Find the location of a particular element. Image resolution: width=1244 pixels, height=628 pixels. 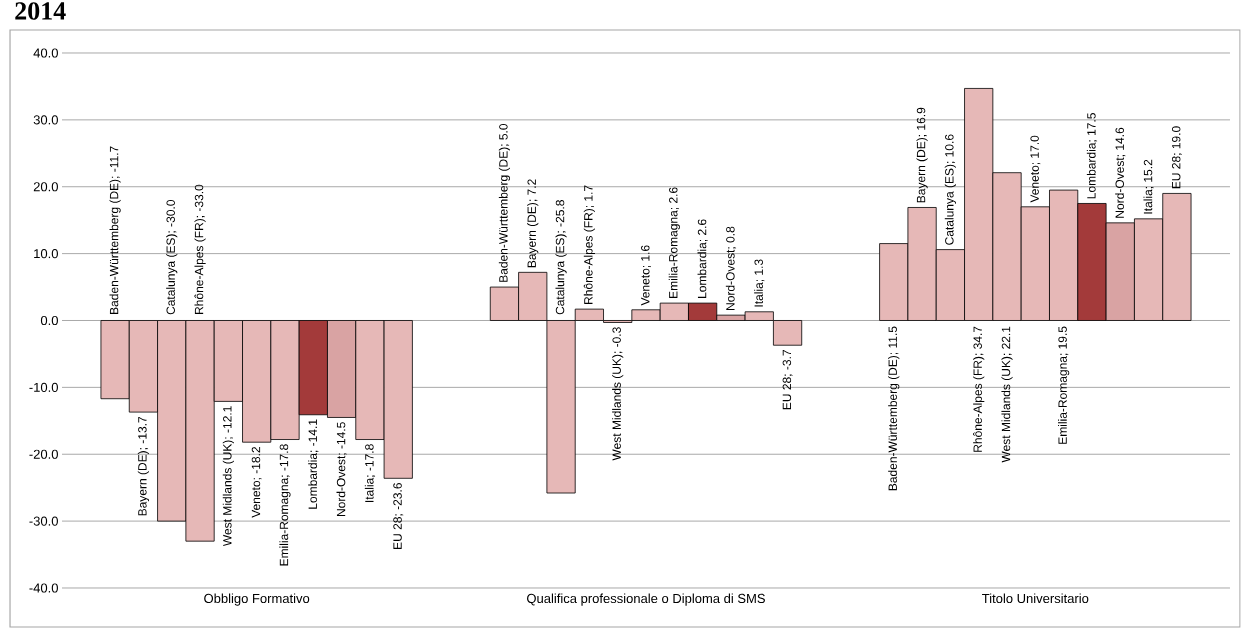

y-tick-label: -20.0 is located at coordinates (43, 454).